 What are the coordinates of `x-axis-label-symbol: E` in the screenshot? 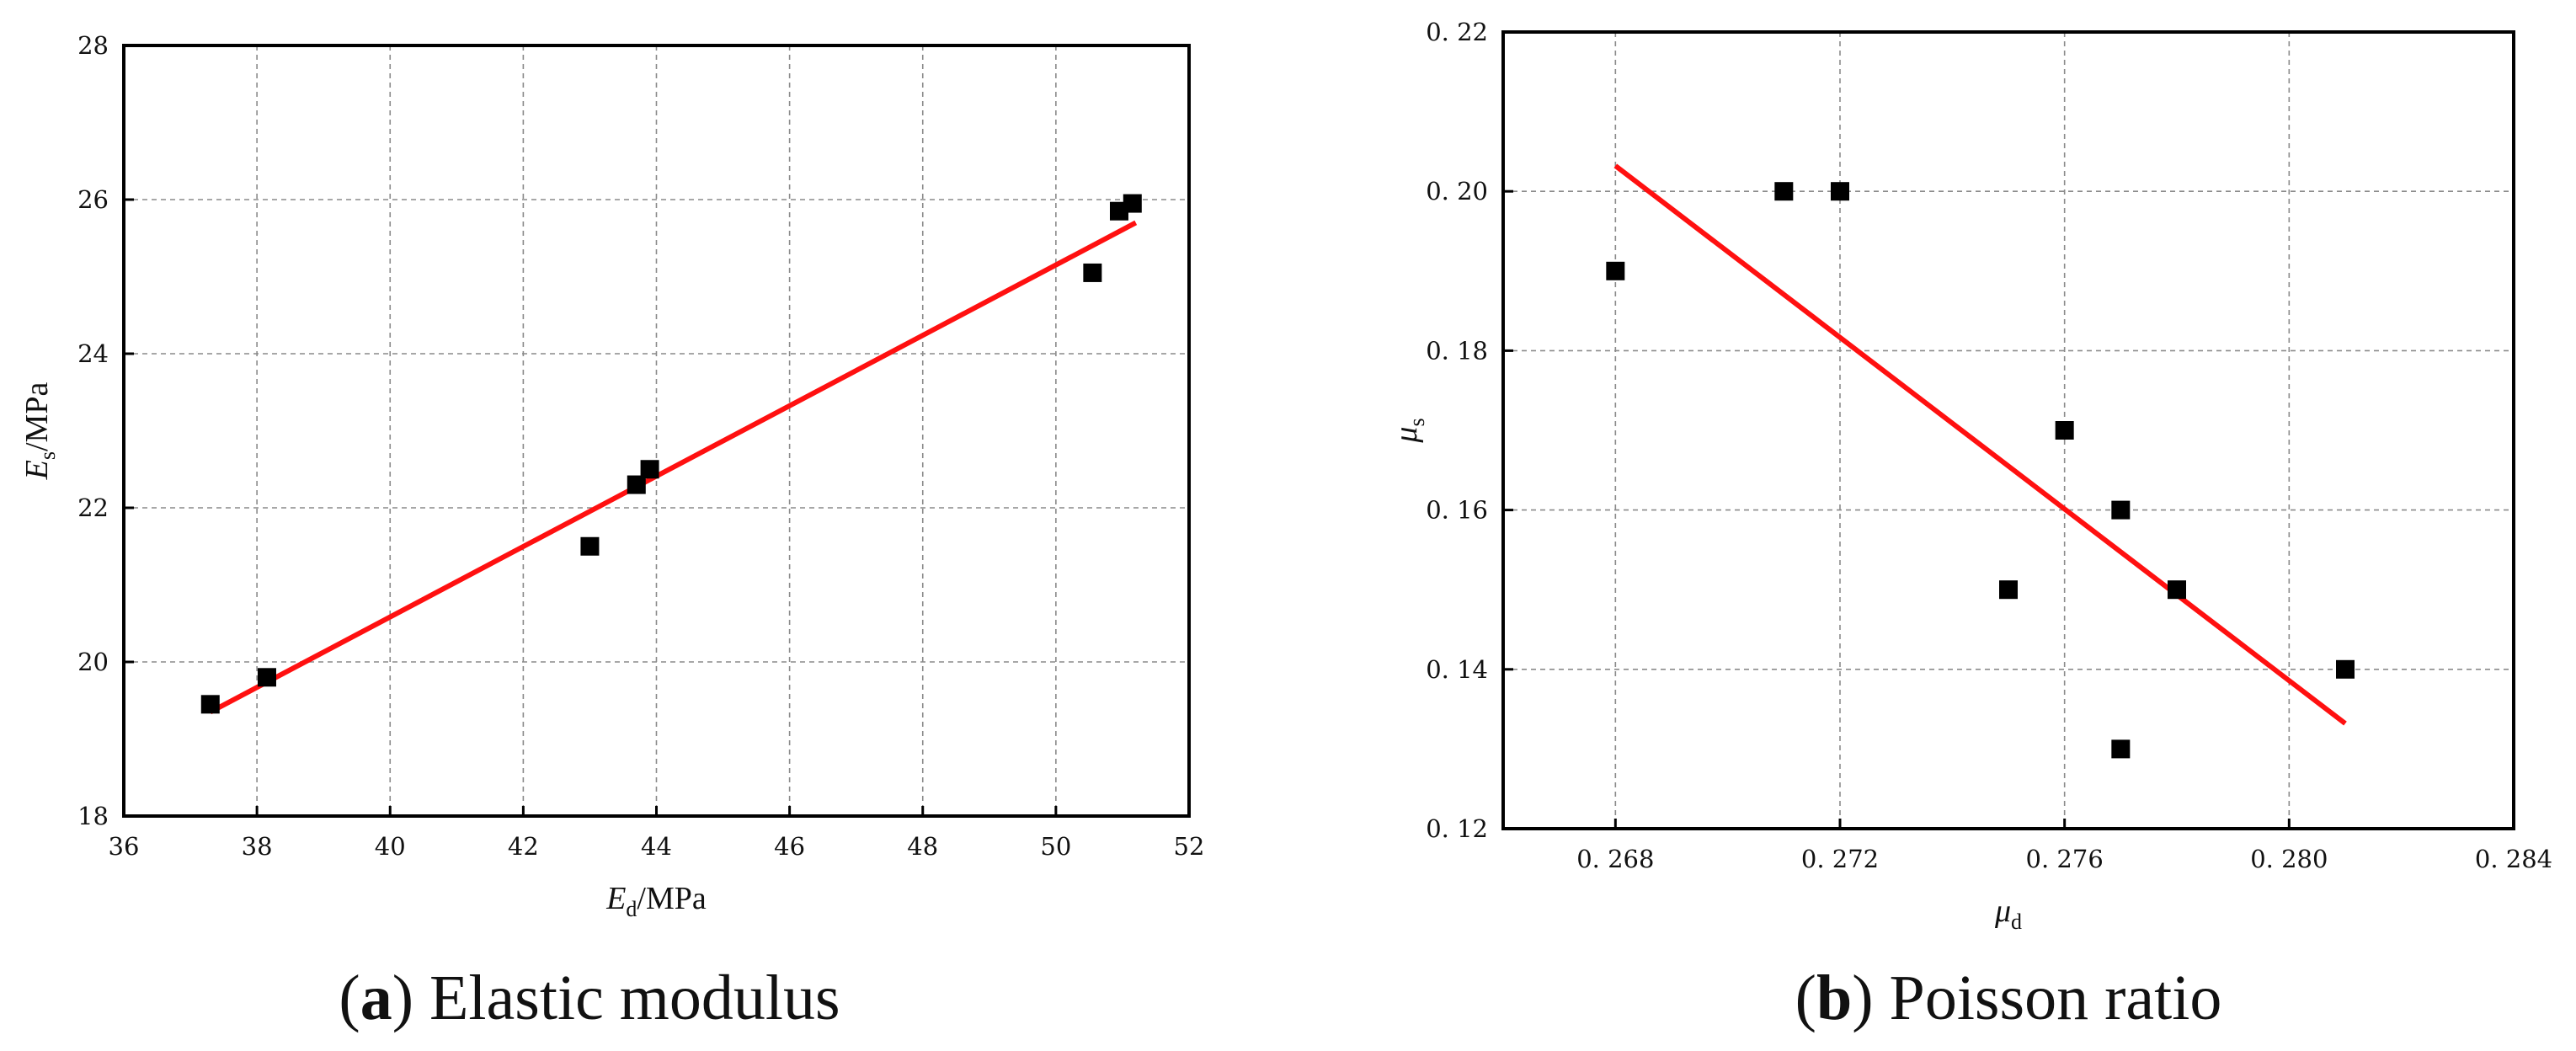 It's located at (615, 899).